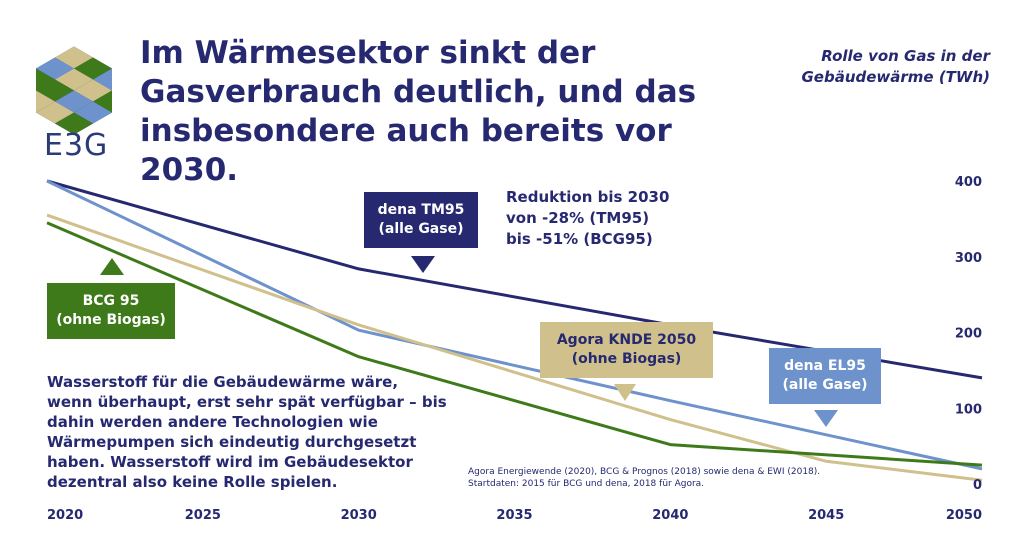 The image size is (1024, 536). What do you see at coordinates (74, 90) in the screenshot?
I see `e3g-logo-icon` at bounding box center [74, 90].